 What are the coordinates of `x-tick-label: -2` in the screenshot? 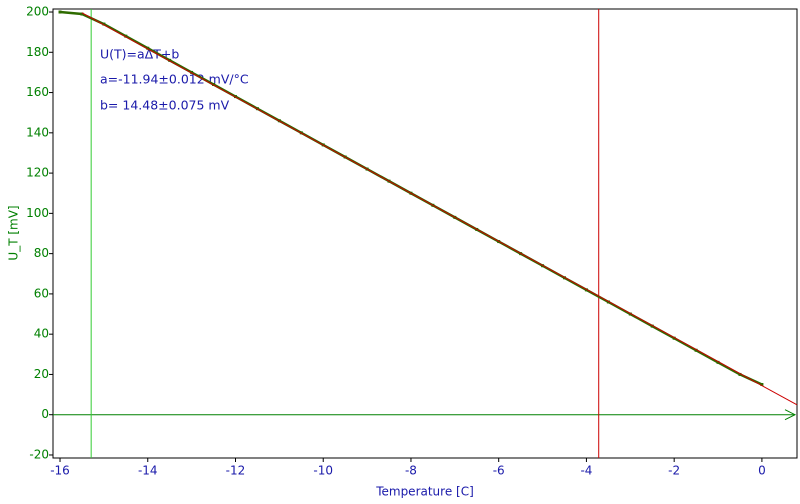 It's located at (674, 471).